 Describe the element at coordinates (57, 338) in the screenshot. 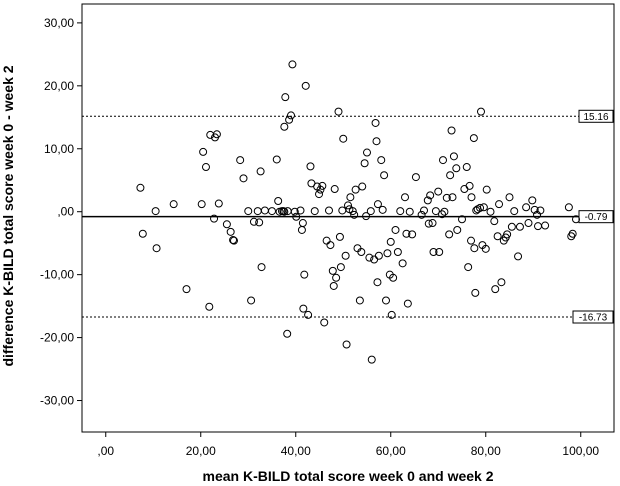

I see `y-tick-label: -20,00` at that location.